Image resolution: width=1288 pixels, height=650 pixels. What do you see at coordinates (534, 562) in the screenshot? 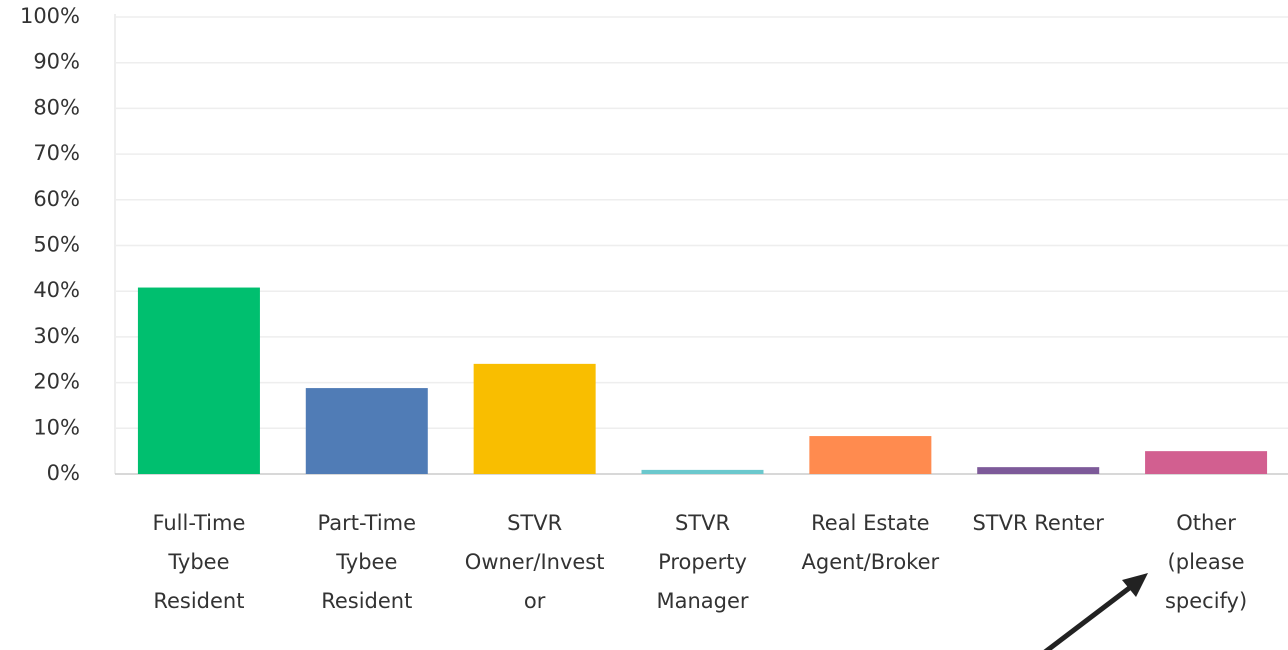
I see `x-tick-label: STVR Owner/Investor` at bounding box center [534, 562].